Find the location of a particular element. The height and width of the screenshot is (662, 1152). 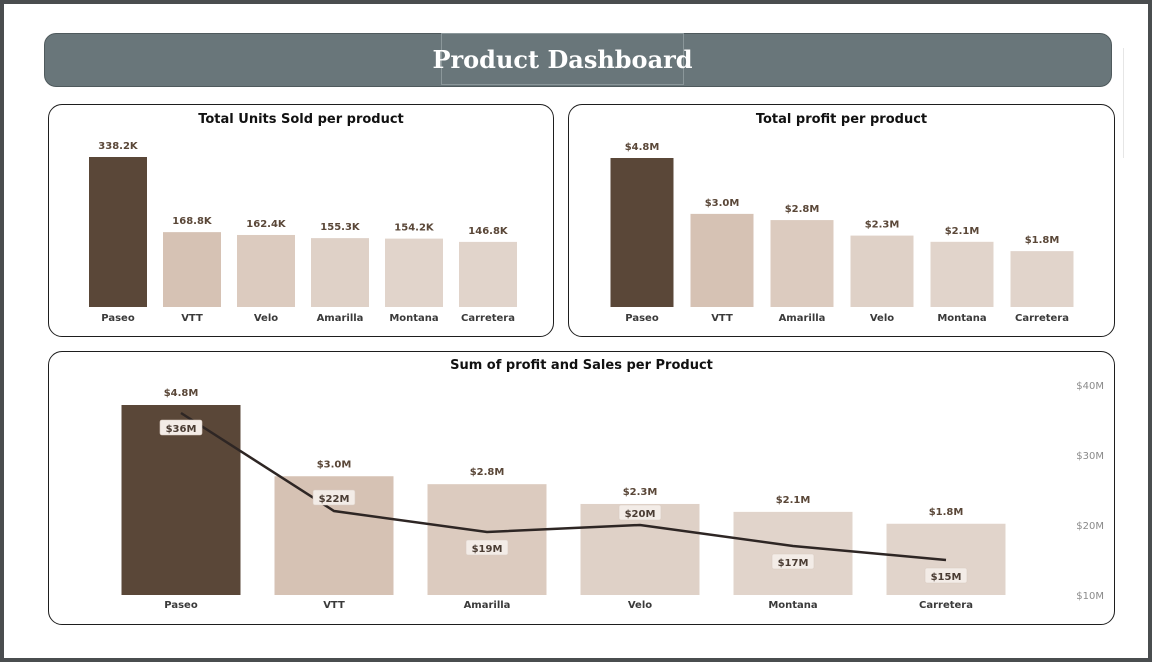

line-data-label: $22M is located at coordinates (334, 499).